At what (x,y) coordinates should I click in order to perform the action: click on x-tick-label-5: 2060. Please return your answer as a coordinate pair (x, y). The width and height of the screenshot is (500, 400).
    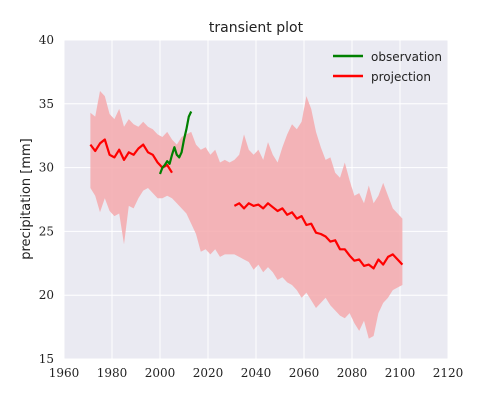
    Looking at the image, I should click on (304, 373).